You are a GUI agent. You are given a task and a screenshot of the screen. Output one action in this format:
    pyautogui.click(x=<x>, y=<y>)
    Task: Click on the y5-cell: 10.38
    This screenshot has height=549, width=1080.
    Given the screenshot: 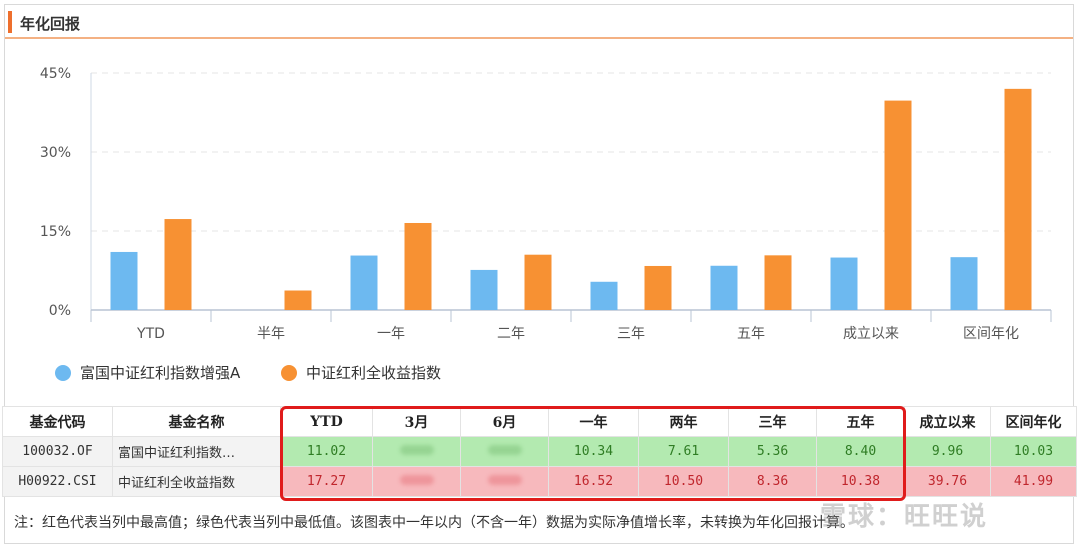 What is the action you would take?
    pyautogui.click(x=860, y=481)
    